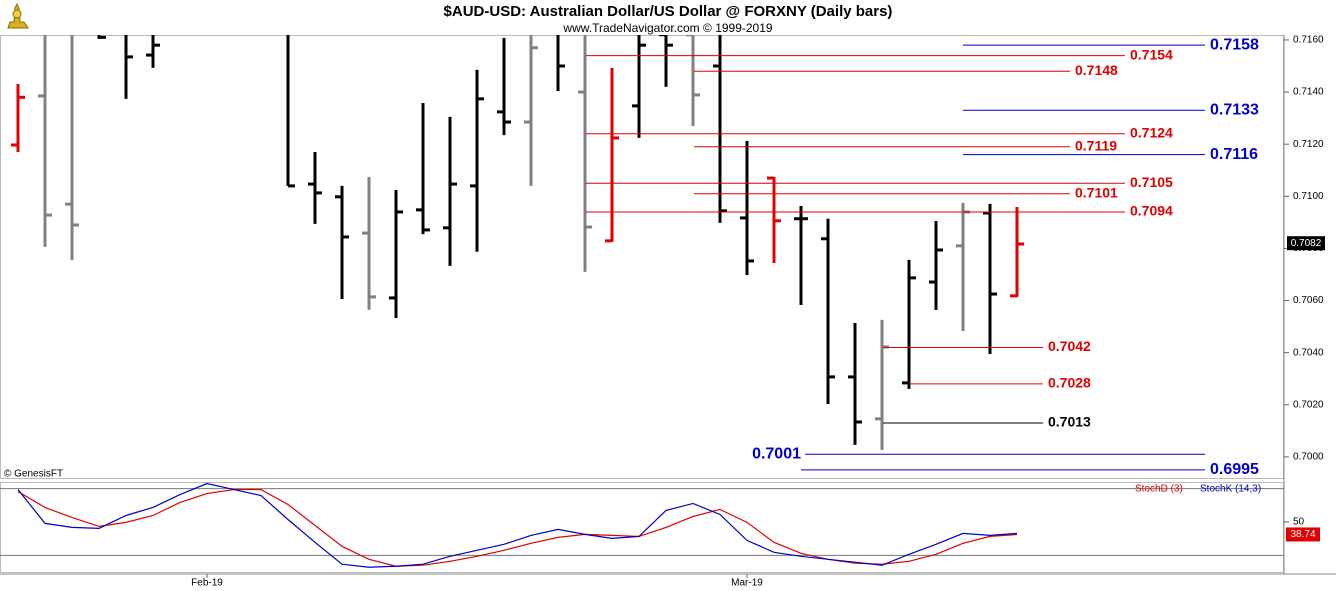 The height and width of the screenshot is (591, 1336). What do you see at coordinates (1096, 70) in the screenshot?
I see `level-label: 0.7148` at bounding box center [1096, 70].